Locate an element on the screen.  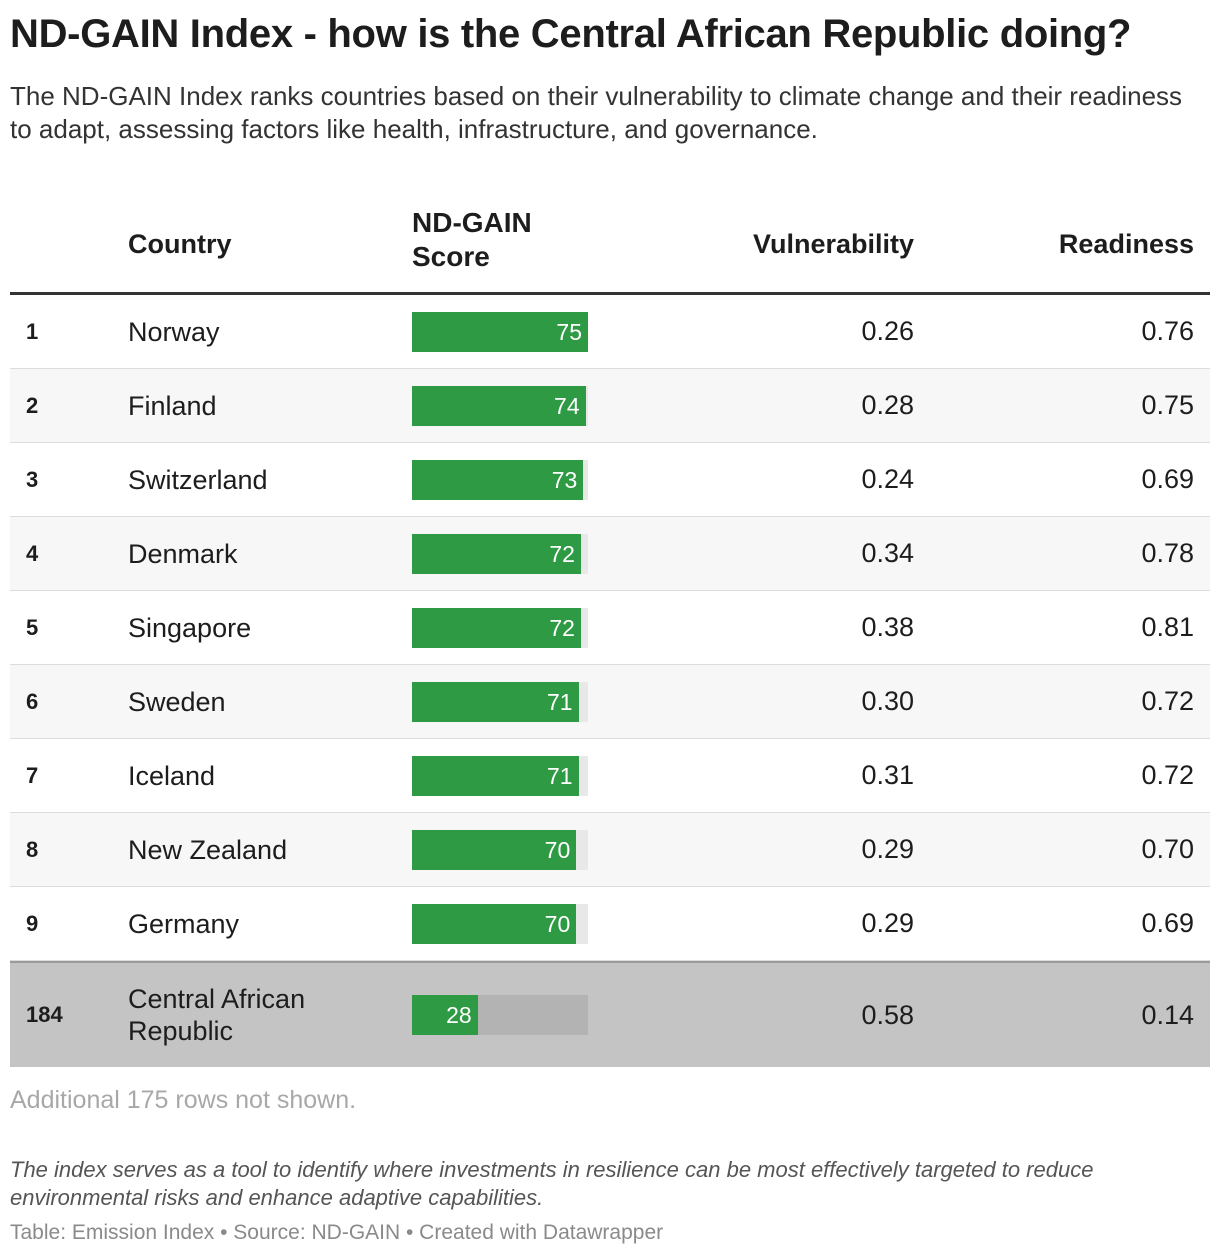
readiness-cell: 0.75 is located at coordinates (1167, 405).